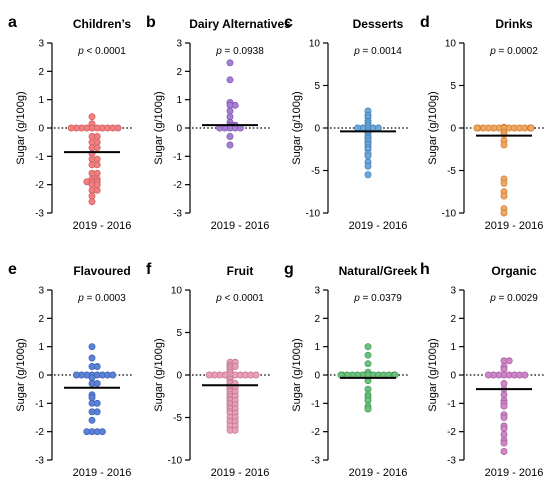  What do you see at coordinates (149, 269) in the screenshot?
I see `panel-letter: f` at bounding box center [149, 269].